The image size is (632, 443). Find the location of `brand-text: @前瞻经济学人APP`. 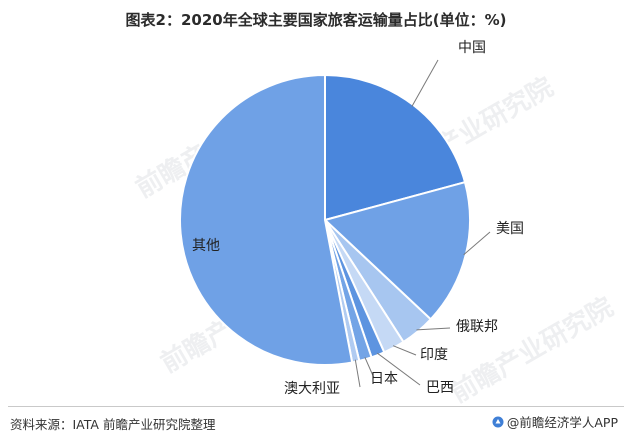

brand-text: @前瞻经济学人APP is located at coordinates (562, 422).